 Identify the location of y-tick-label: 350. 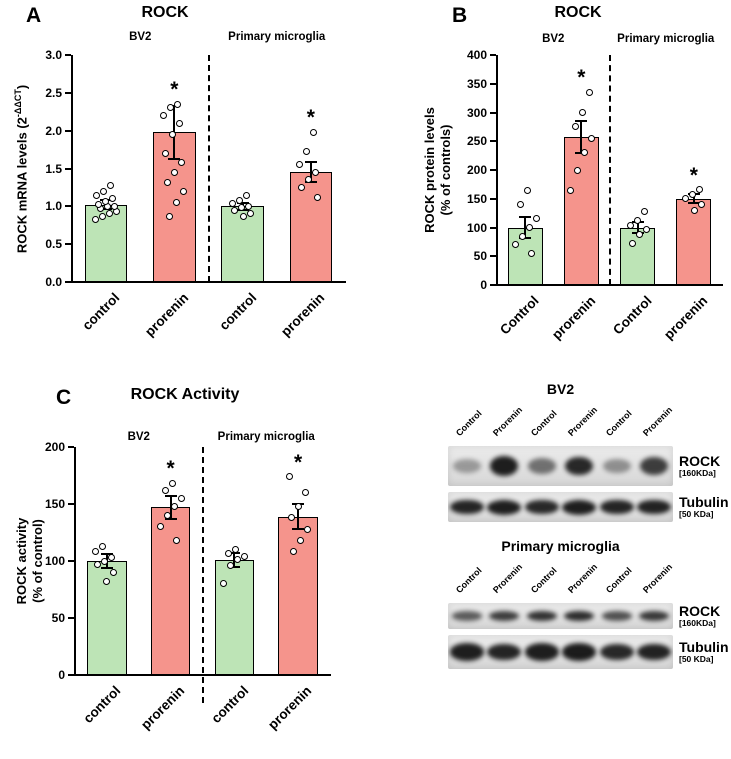
(476, 83).